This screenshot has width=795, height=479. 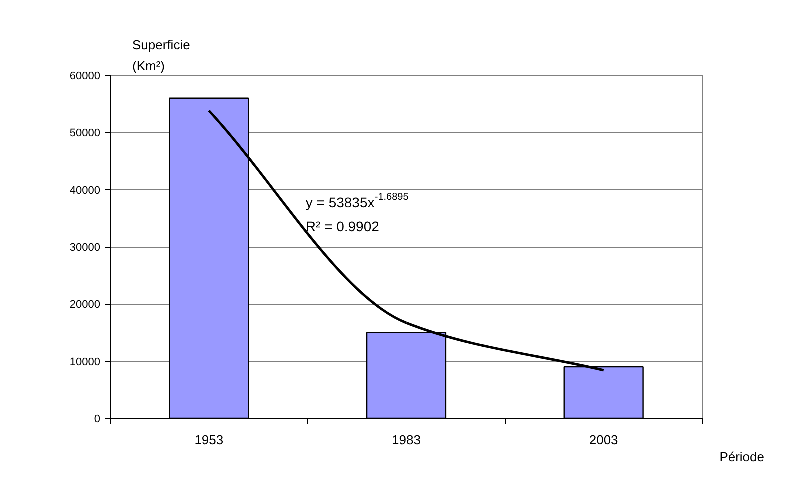 What do you see at coordinates (85, 248) in the screenshot?
I see `y-tick-label: 30000` at bounding box center [85, 248].